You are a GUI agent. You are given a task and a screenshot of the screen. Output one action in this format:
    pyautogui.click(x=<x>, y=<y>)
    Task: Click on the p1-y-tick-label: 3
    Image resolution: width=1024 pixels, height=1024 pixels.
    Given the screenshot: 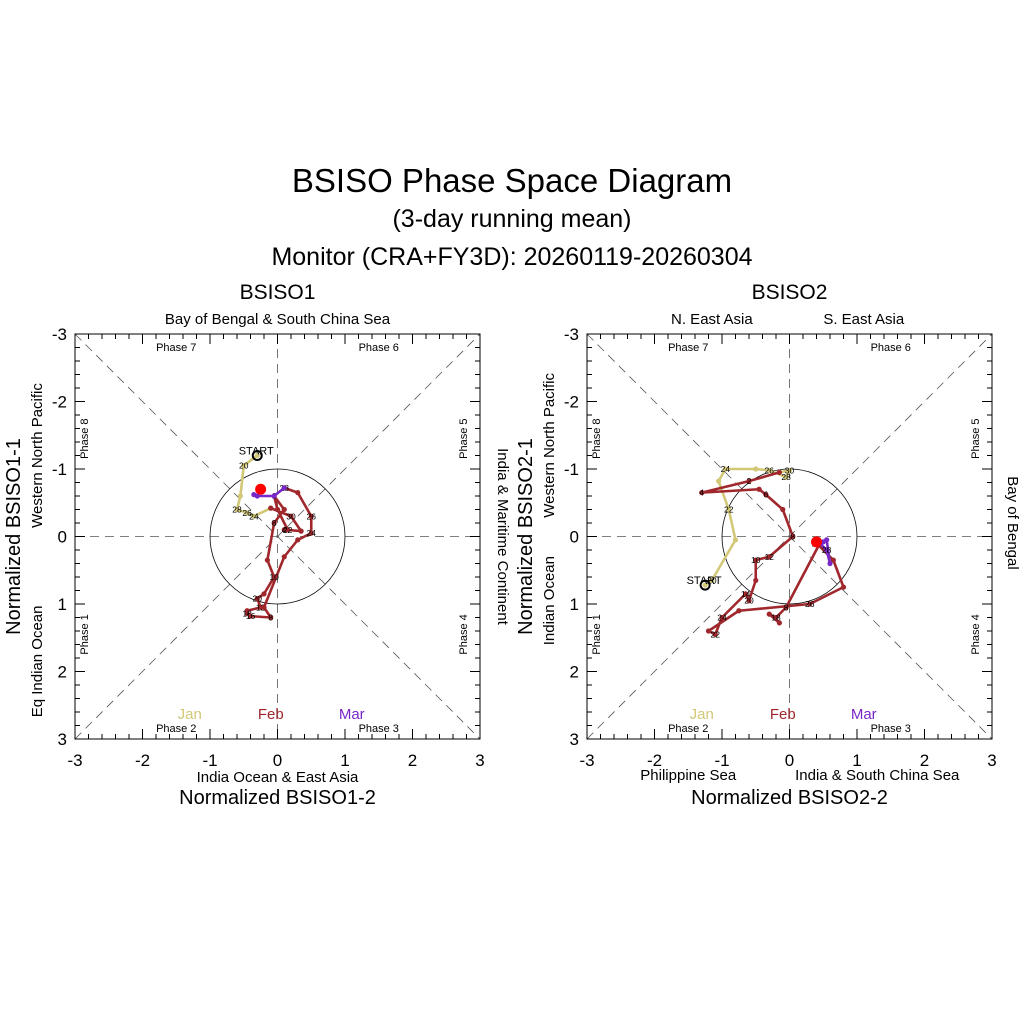 What is the action you would take?
    pyautogui.click(x=62, y=739)
    